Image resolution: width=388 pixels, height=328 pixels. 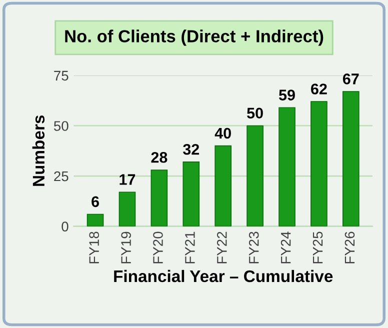 What do you see at coordinates (61, 75) in the screenshot?
I see `y-tick-label: 75` at bounding box center [61, 75].